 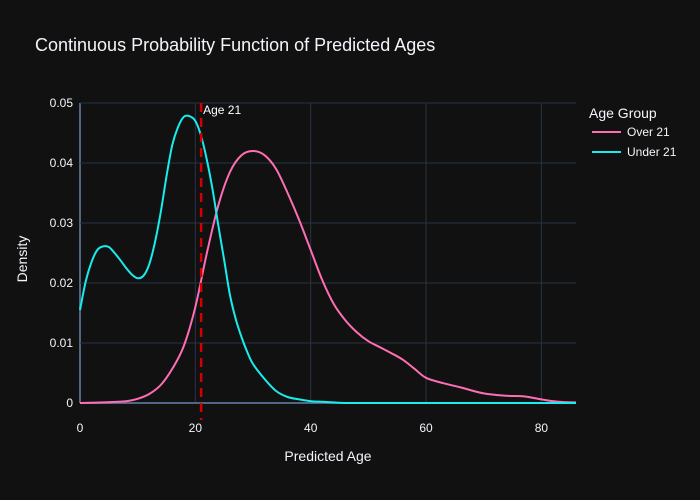 I want to click on annotation-layer: Age 21, so click(x=220, y=261).